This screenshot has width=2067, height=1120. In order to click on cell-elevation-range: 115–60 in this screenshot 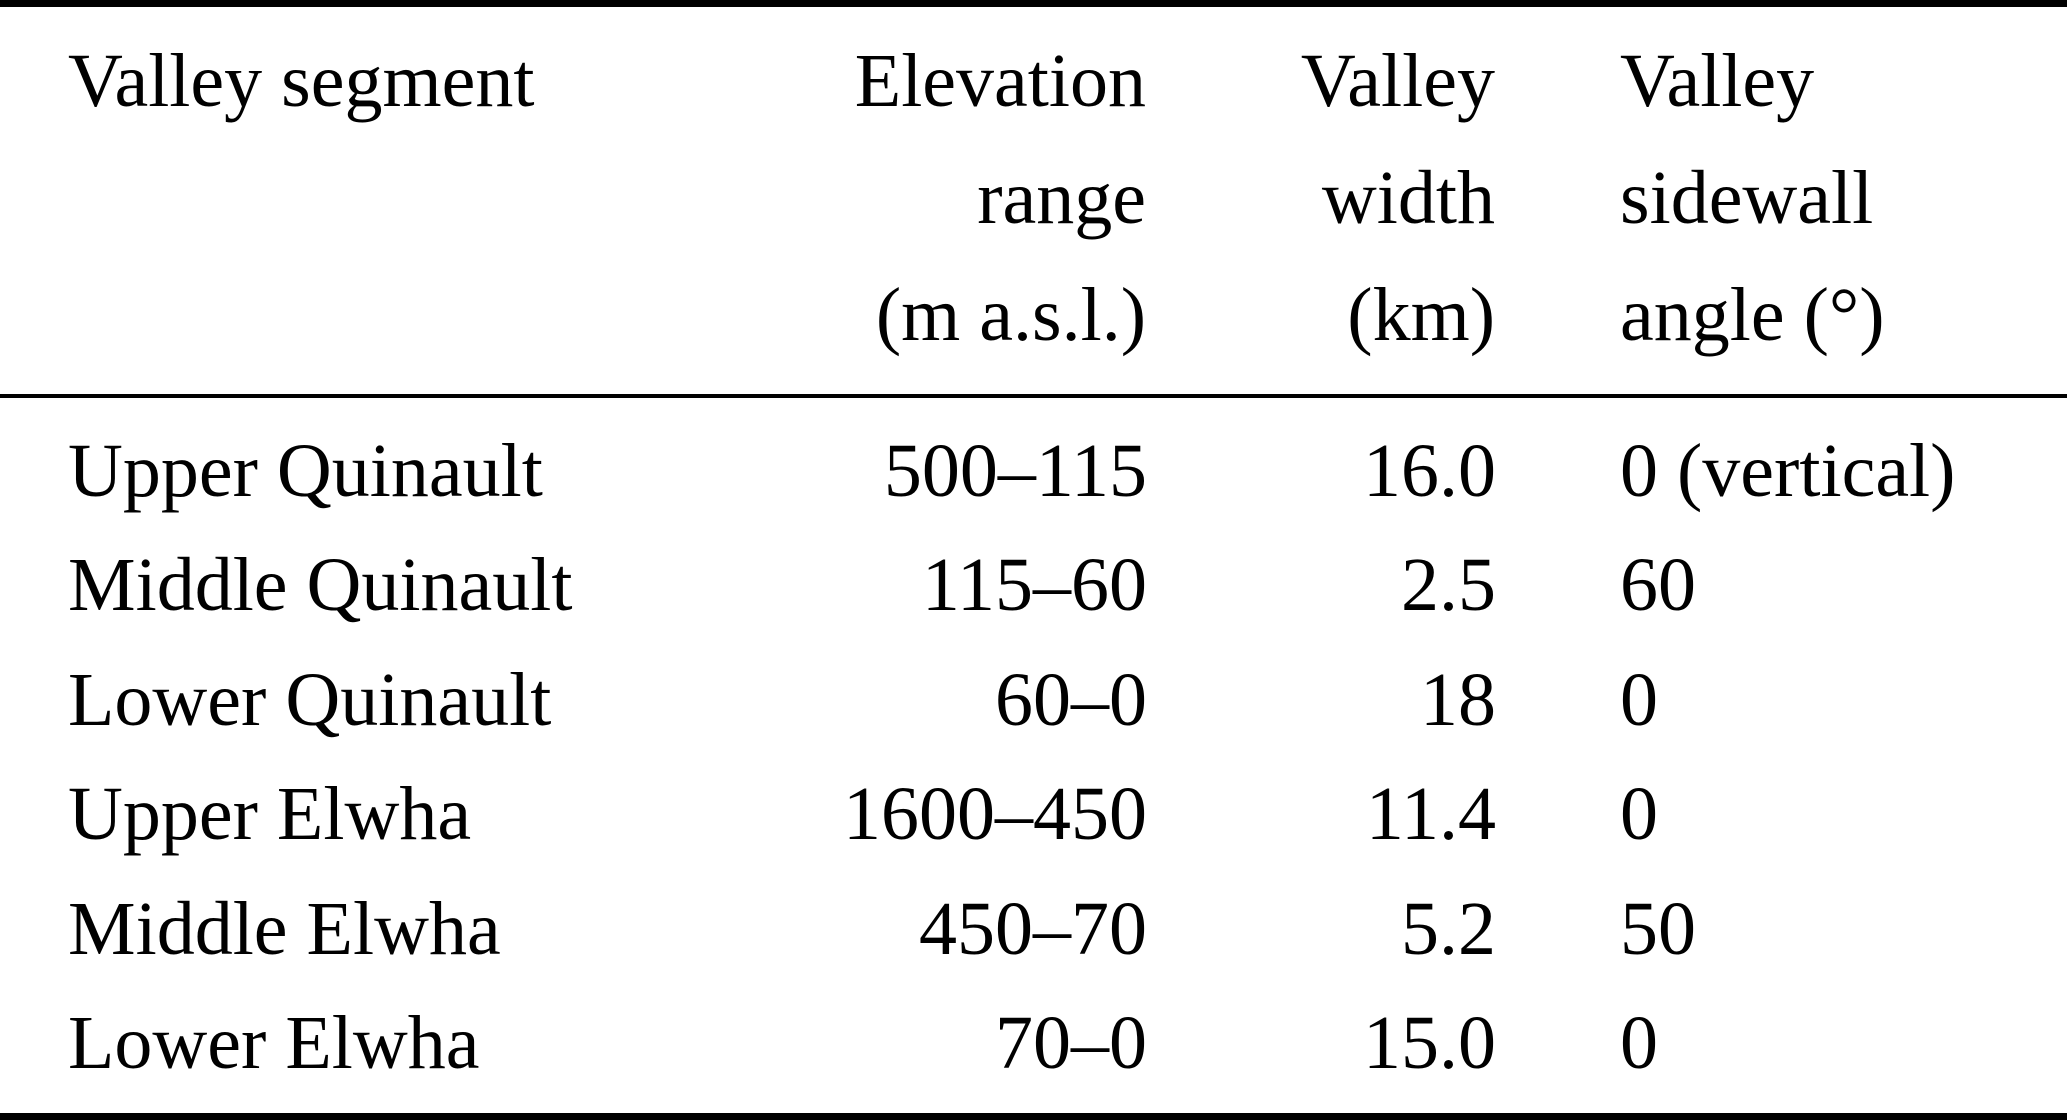, I will do `click(1034, 585)`.